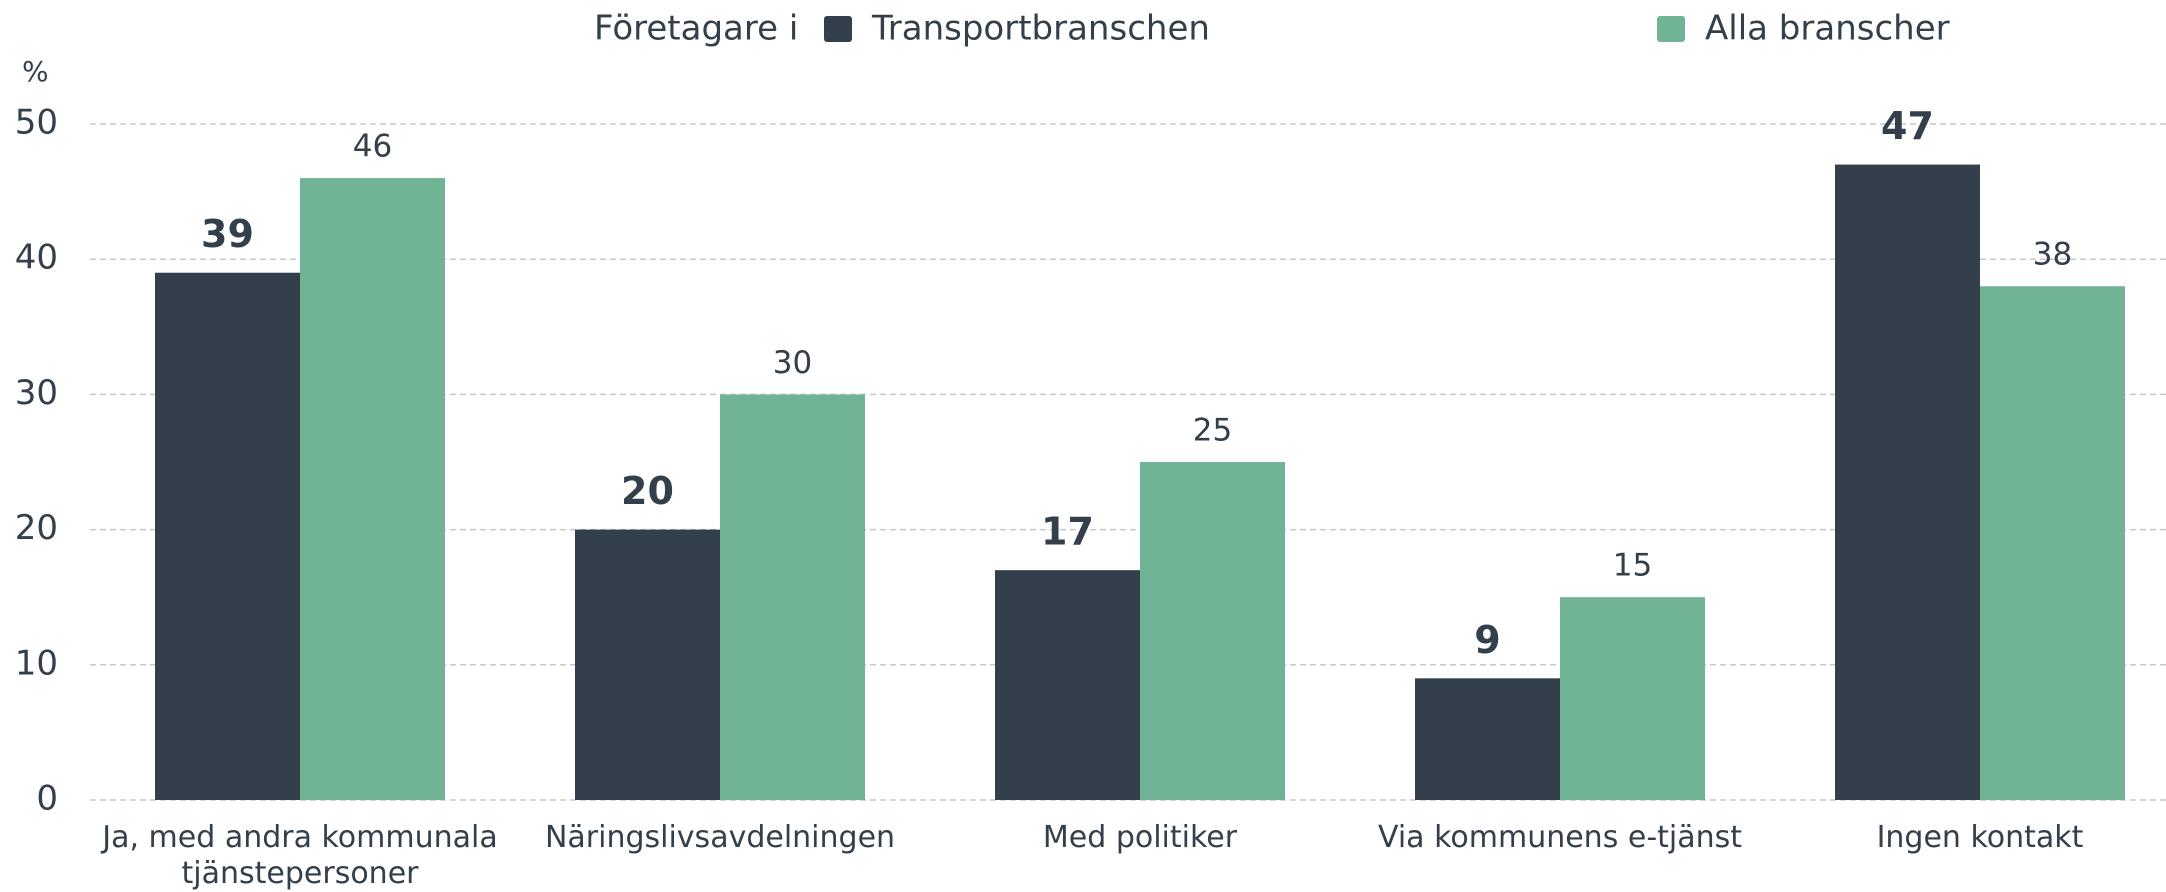 The width and height of the screenshot is (2166, 892). What do you see at coordinates (720, 837) in the screenshot?
I see `x-tick-label: Näringslivsavdelningen` at bounding box center [720, 837].